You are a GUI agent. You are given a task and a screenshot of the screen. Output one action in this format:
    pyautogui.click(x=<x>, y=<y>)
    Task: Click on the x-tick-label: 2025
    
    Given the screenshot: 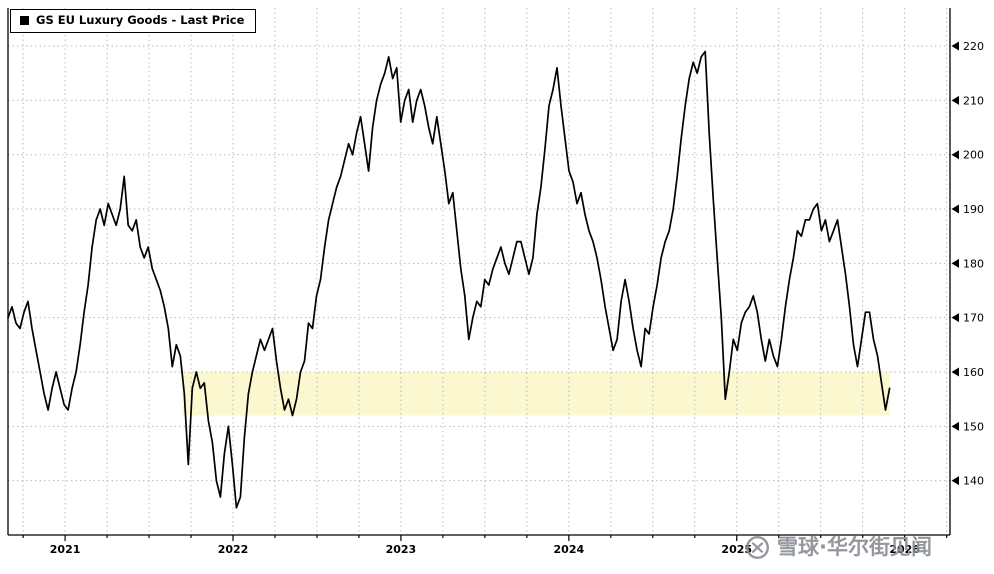 What is the action you would take?
    pyautogui.click(x=736, y=549)
    